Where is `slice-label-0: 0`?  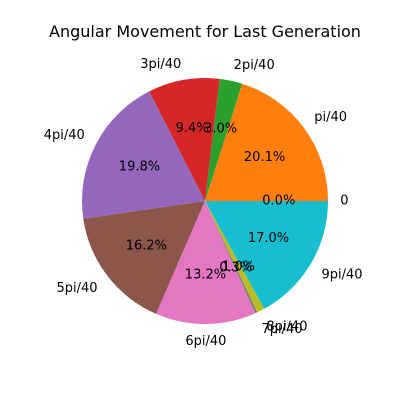
slice-label-0: 0 is located at coordinates (344, 201).